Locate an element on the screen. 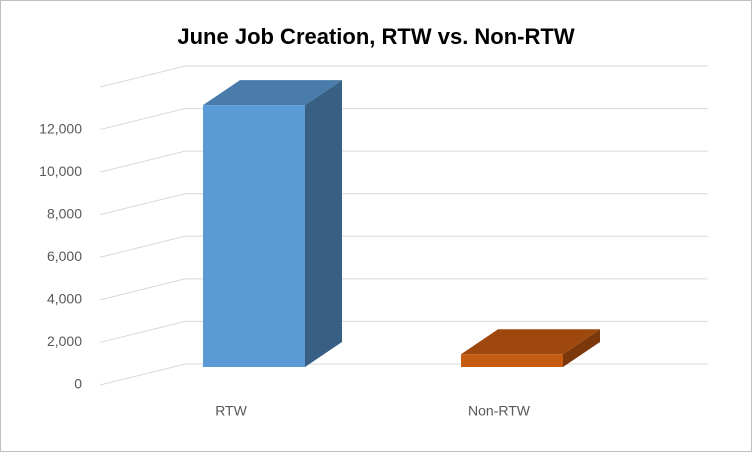 The width and height of the screenshot is (752, 452). chart-title: June Job Creation, RTW vs. Non-RTW is located at coordinates (375, 36).